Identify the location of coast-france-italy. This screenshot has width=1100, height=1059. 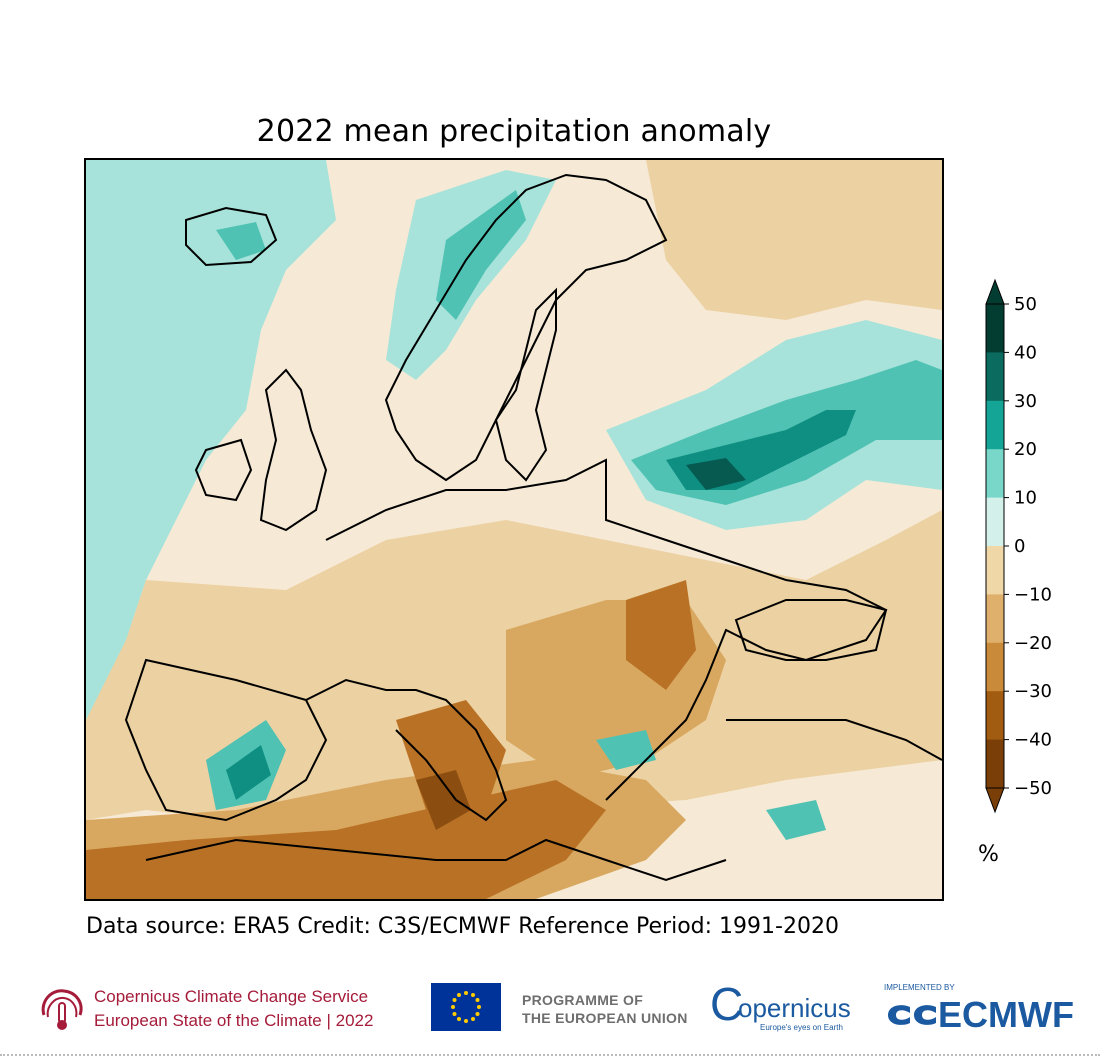
(406, 750).